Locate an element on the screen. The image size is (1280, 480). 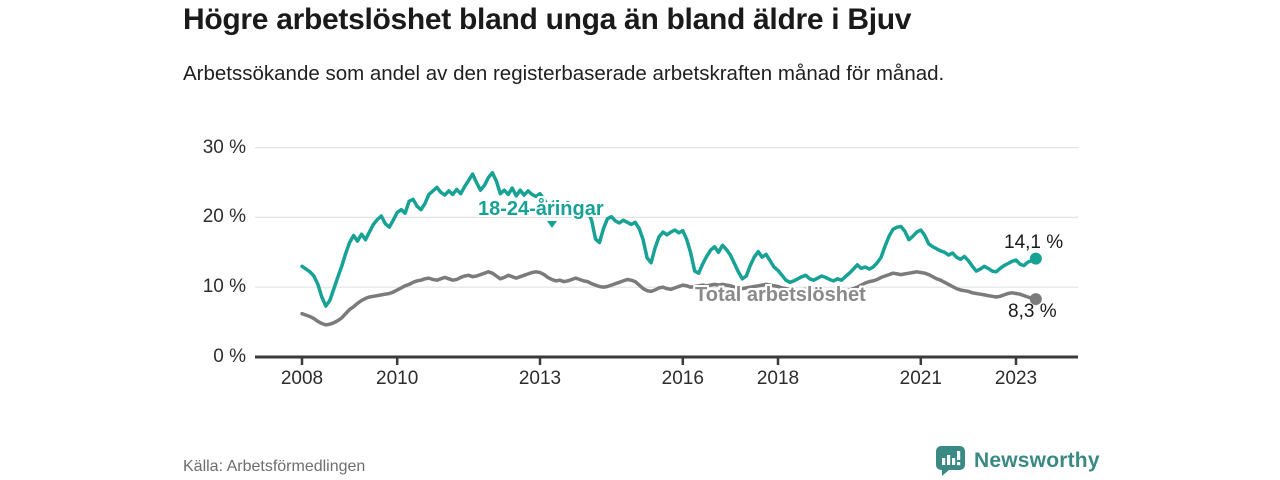
y-axis-tick-label: 20 % is located at coordinates (224, 217).